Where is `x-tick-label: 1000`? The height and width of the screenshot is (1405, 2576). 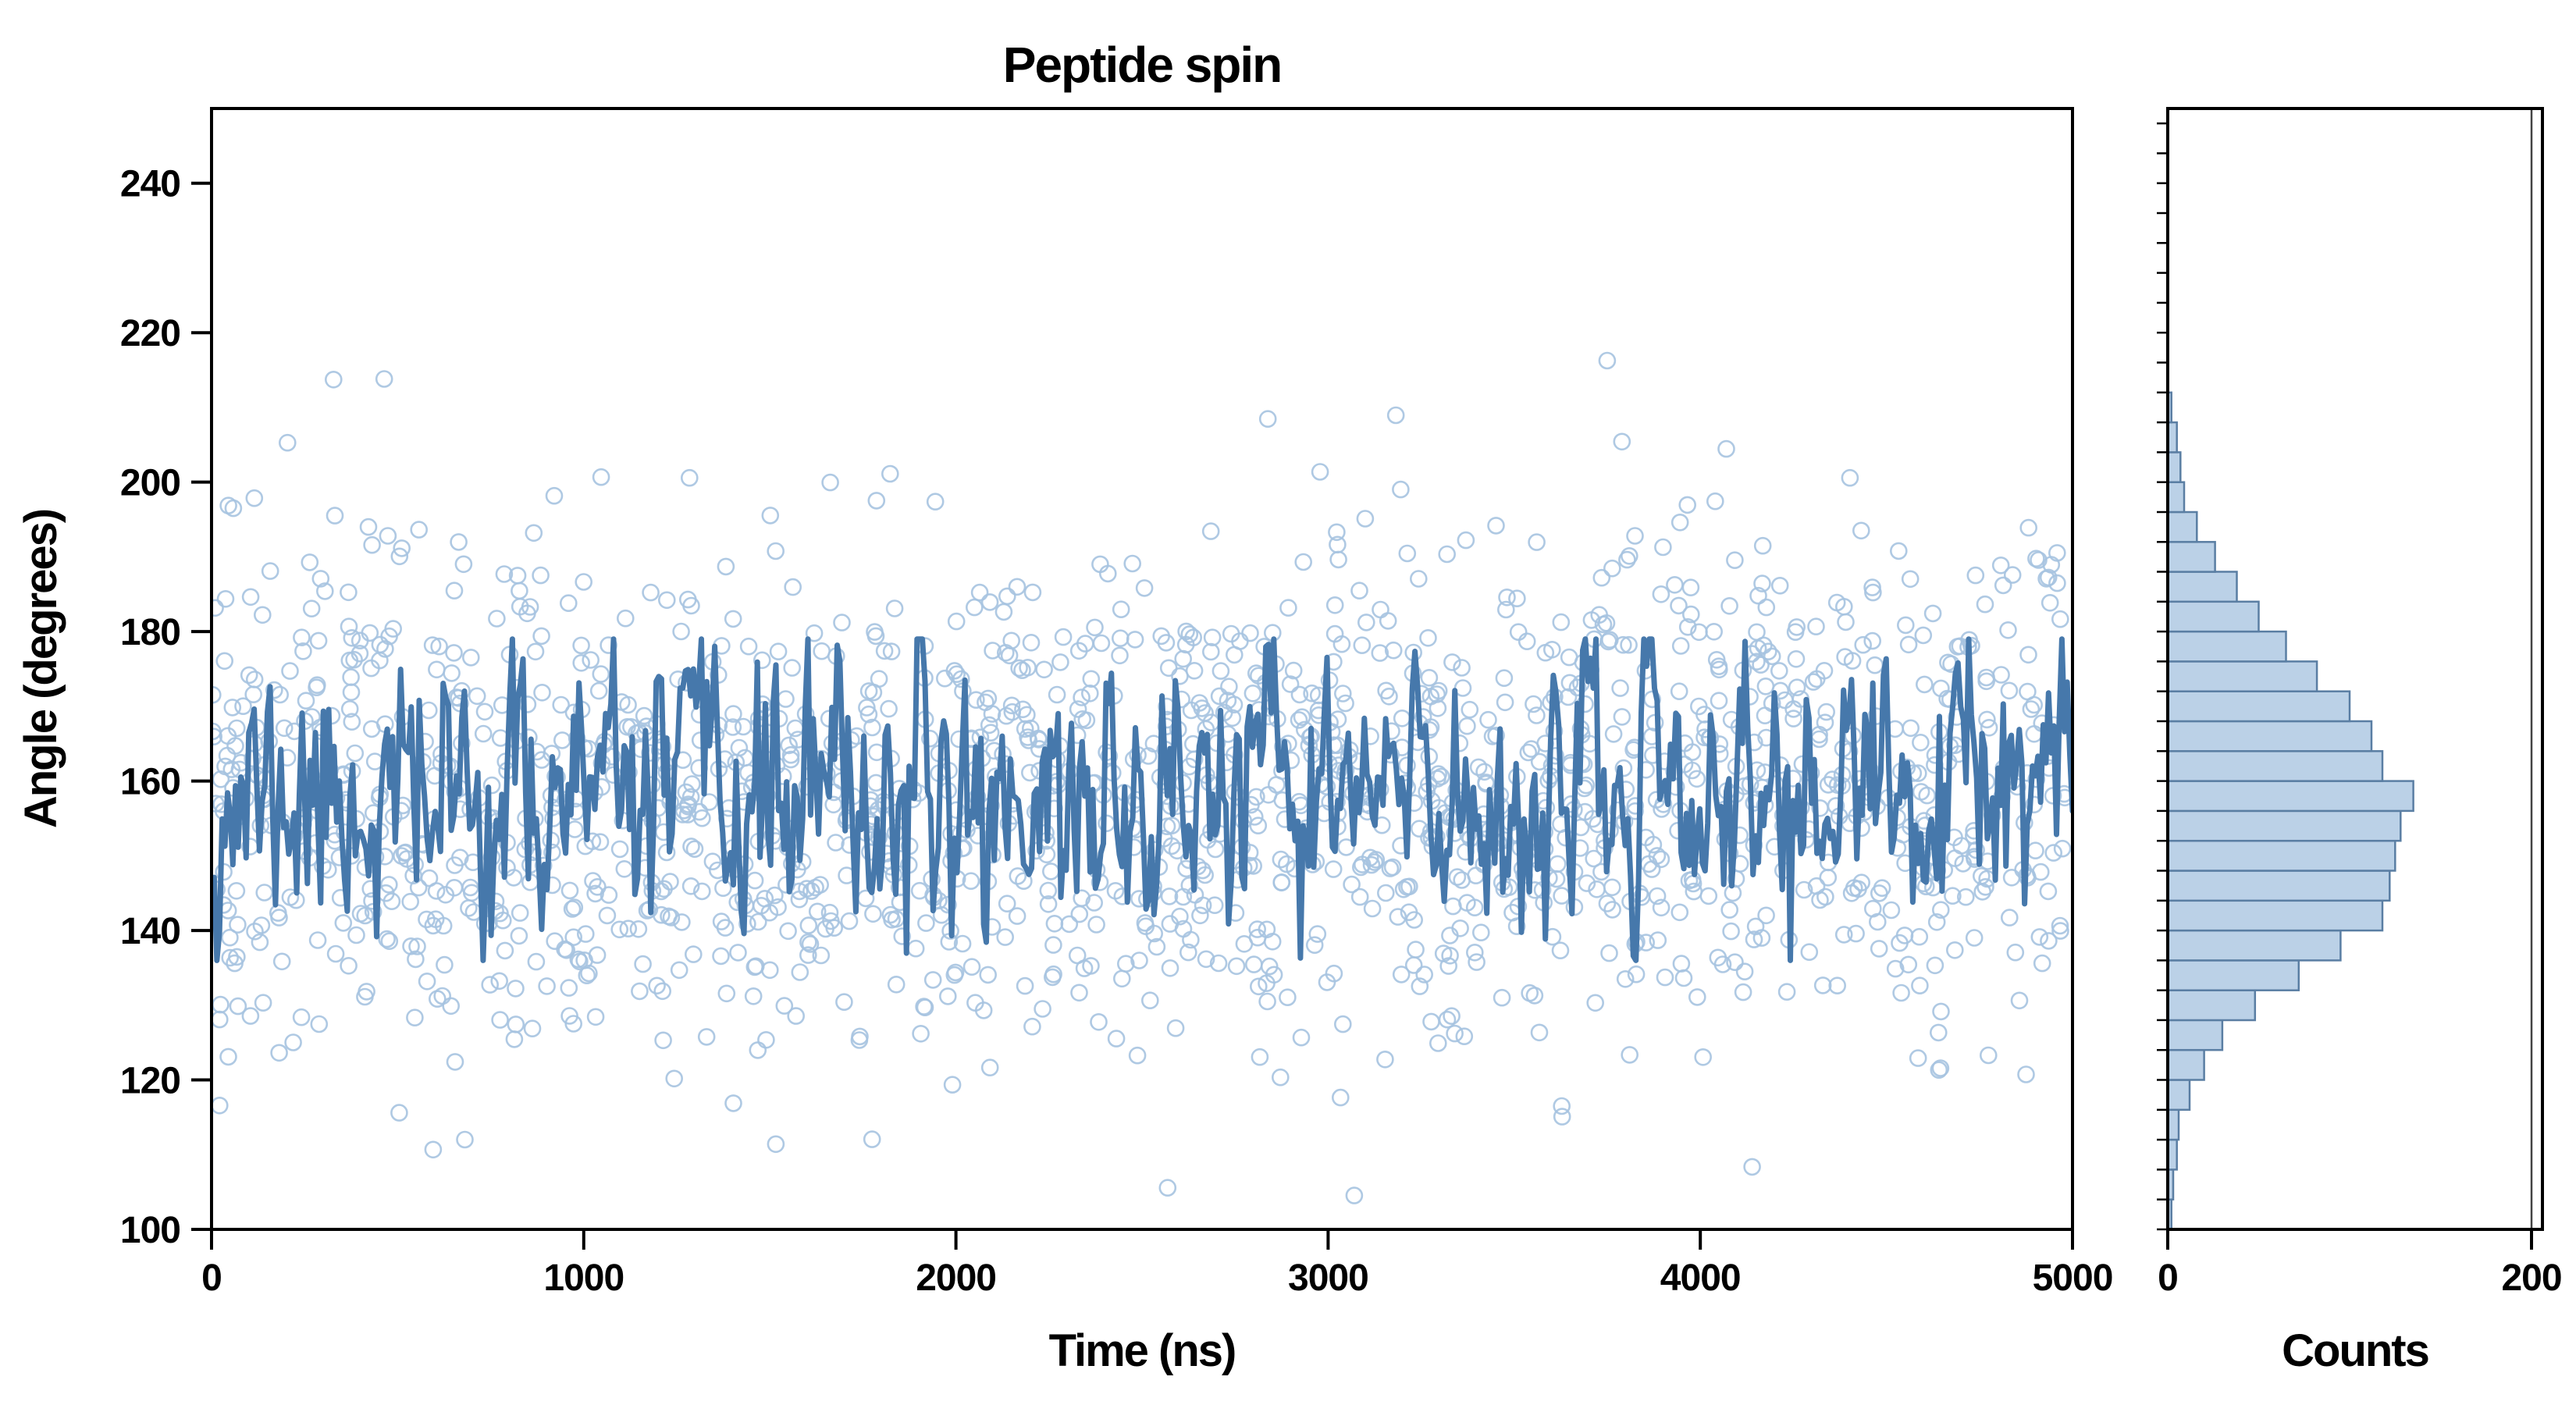
x-tick-label: 1000 is located at coordinates (583, 1278).